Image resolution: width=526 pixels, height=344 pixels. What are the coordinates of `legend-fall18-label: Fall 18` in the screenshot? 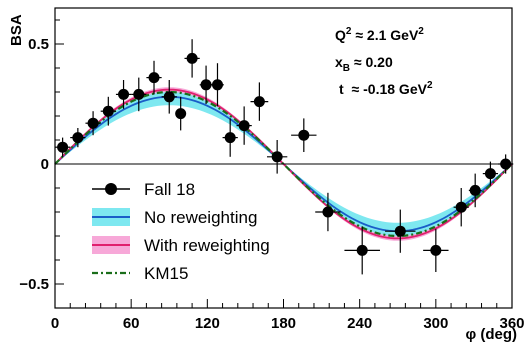 It's located at (169, 189).